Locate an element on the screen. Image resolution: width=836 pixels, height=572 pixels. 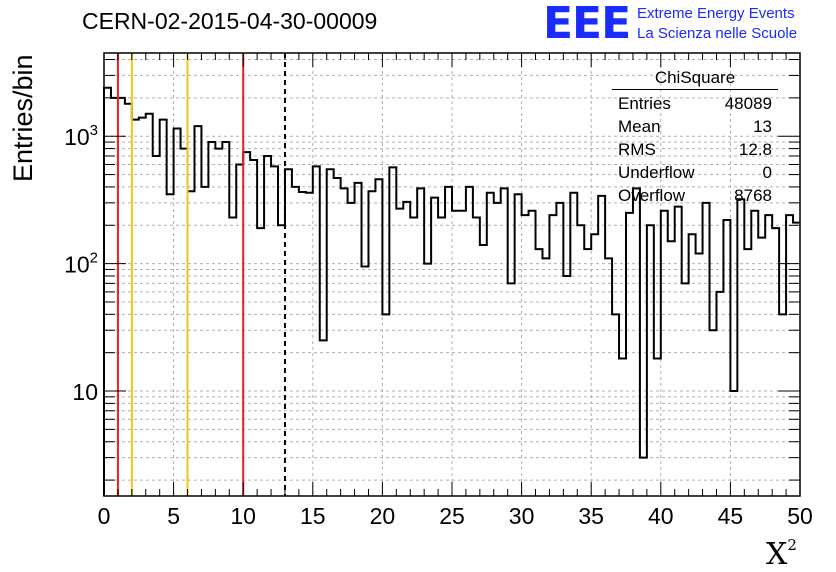
y-tick-label: 10³ is located at coordinates (81, 136).